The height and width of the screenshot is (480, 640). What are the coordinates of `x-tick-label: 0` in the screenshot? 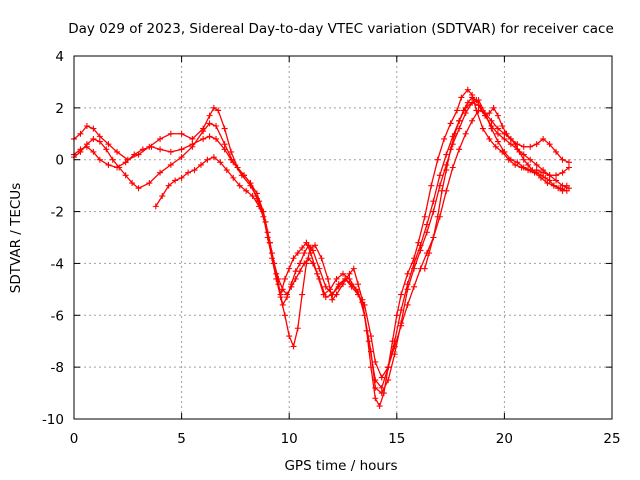 It's located at (74, 439).